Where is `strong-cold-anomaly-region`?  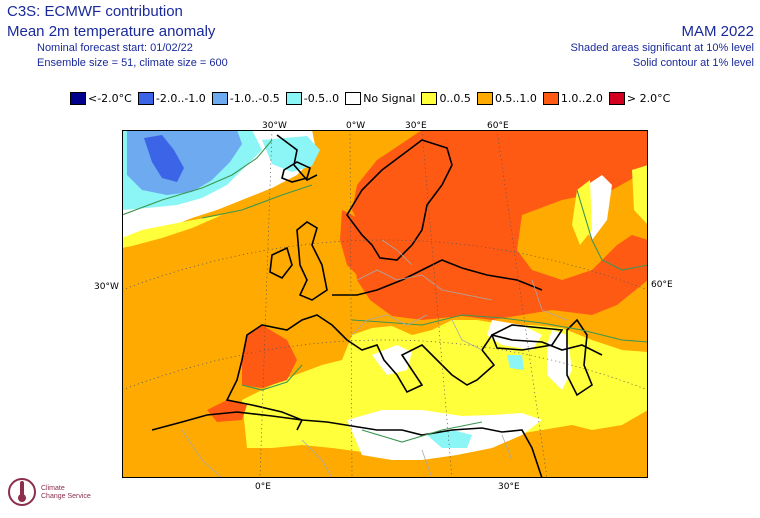 strong-cold-anomaly-region is located at coordinates (164, 158).